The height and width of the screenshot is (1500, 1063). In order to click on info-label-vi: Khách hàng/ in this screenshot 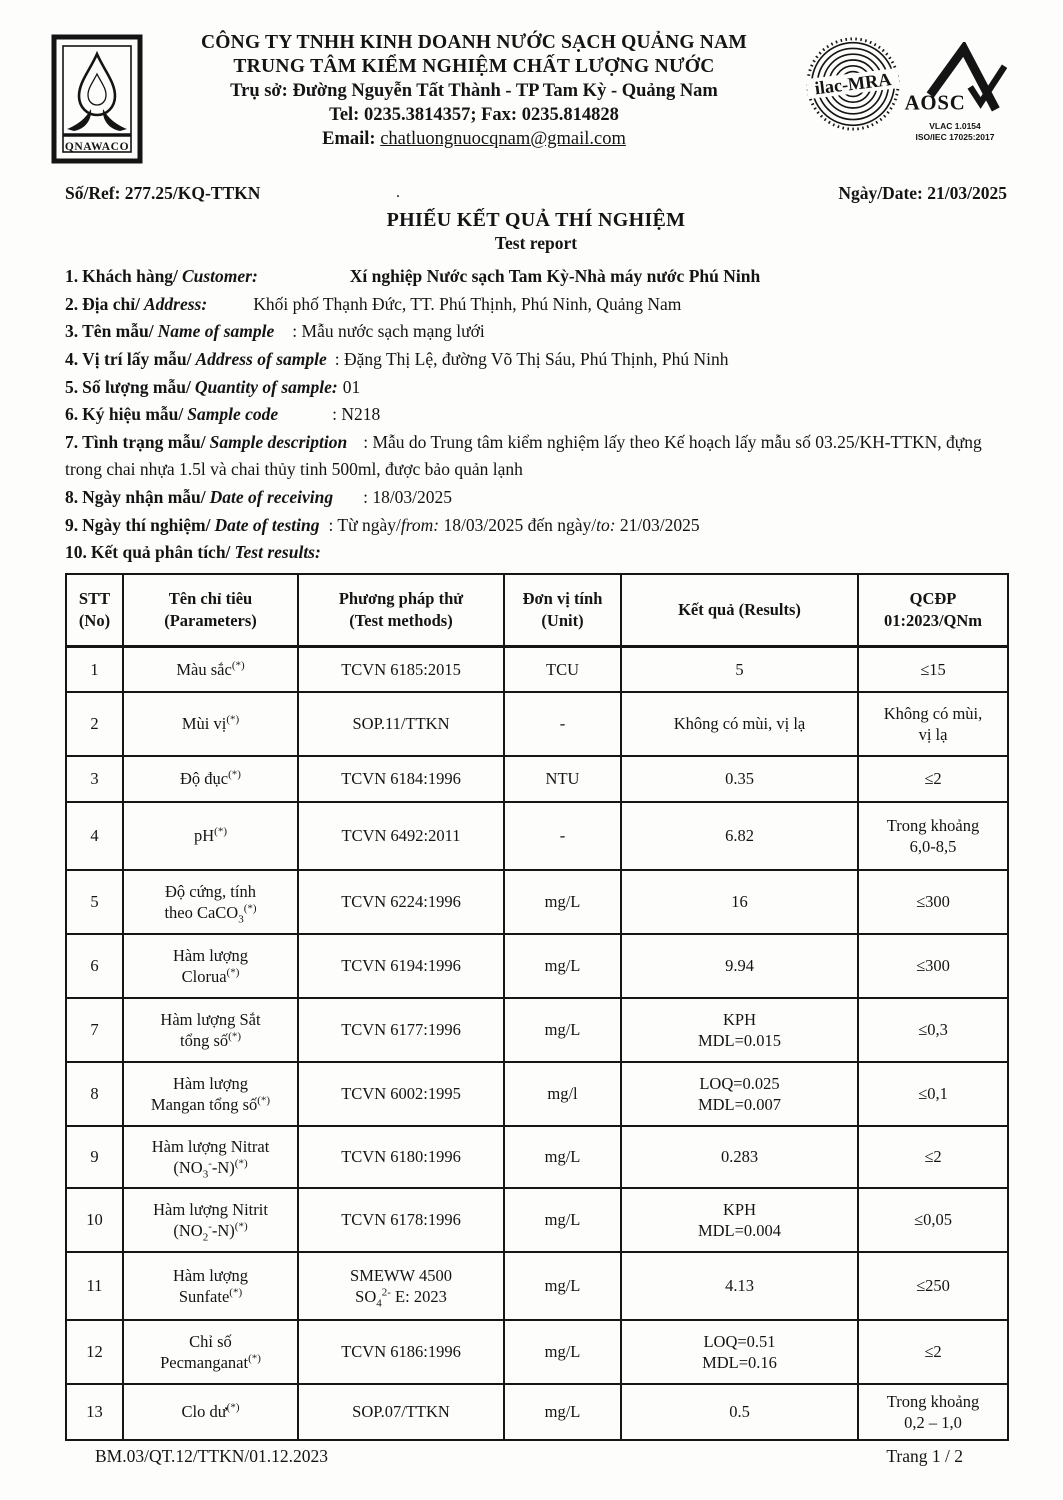, I will do `click(130, 276)`.